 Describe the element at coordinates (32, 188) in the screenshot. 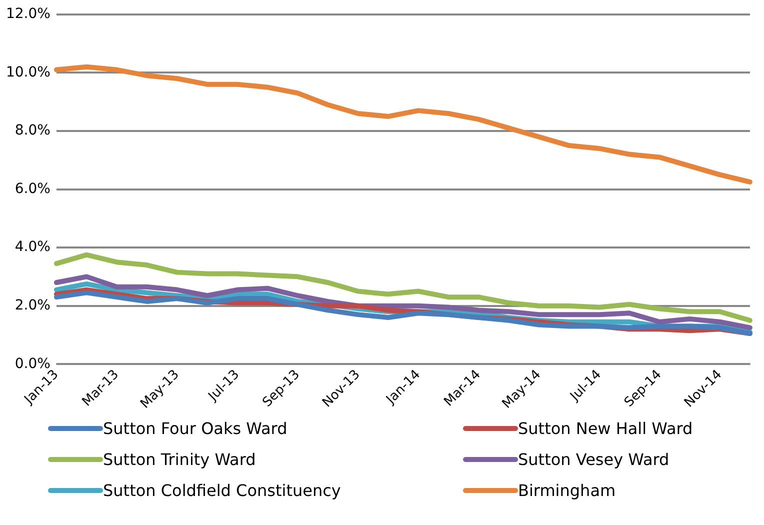

I see `y-tick-label: 6.0%` at that location.